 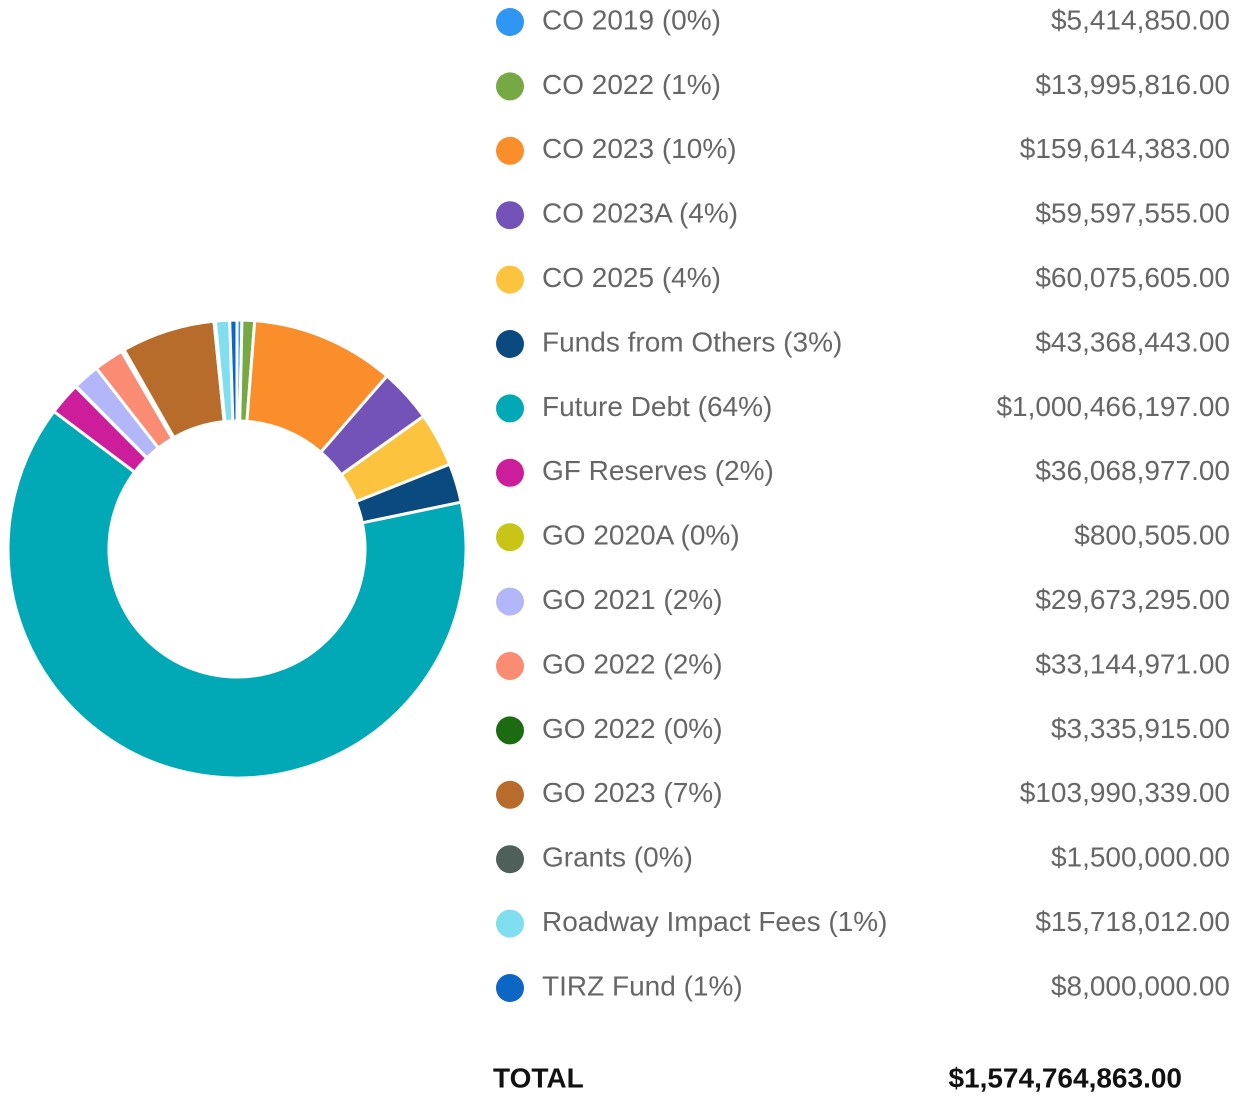 I want to click on legend-label: Funds from Others (3%), so click(x=692, y=341).